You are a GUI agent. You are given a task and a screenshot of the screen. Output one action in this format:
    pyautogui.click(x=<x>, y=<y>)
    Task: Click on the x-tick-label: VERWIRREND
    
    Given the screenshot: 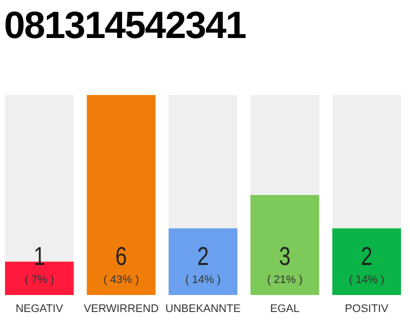 What is the action you would take?
    pyautogui.click(x=121, y=309)
    